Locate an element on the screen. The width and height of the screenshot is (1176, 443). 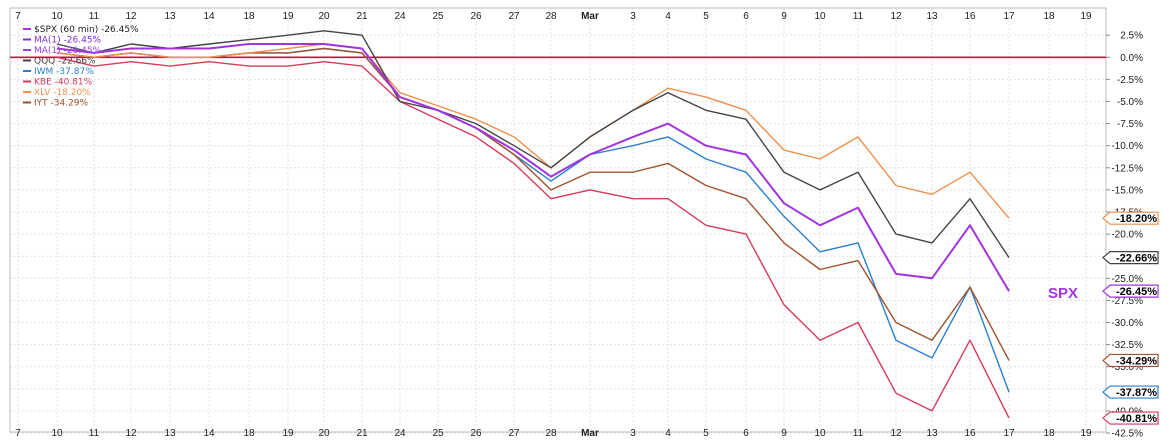
y-tick-label: -27.5% is located at coordinates (1127, 301).